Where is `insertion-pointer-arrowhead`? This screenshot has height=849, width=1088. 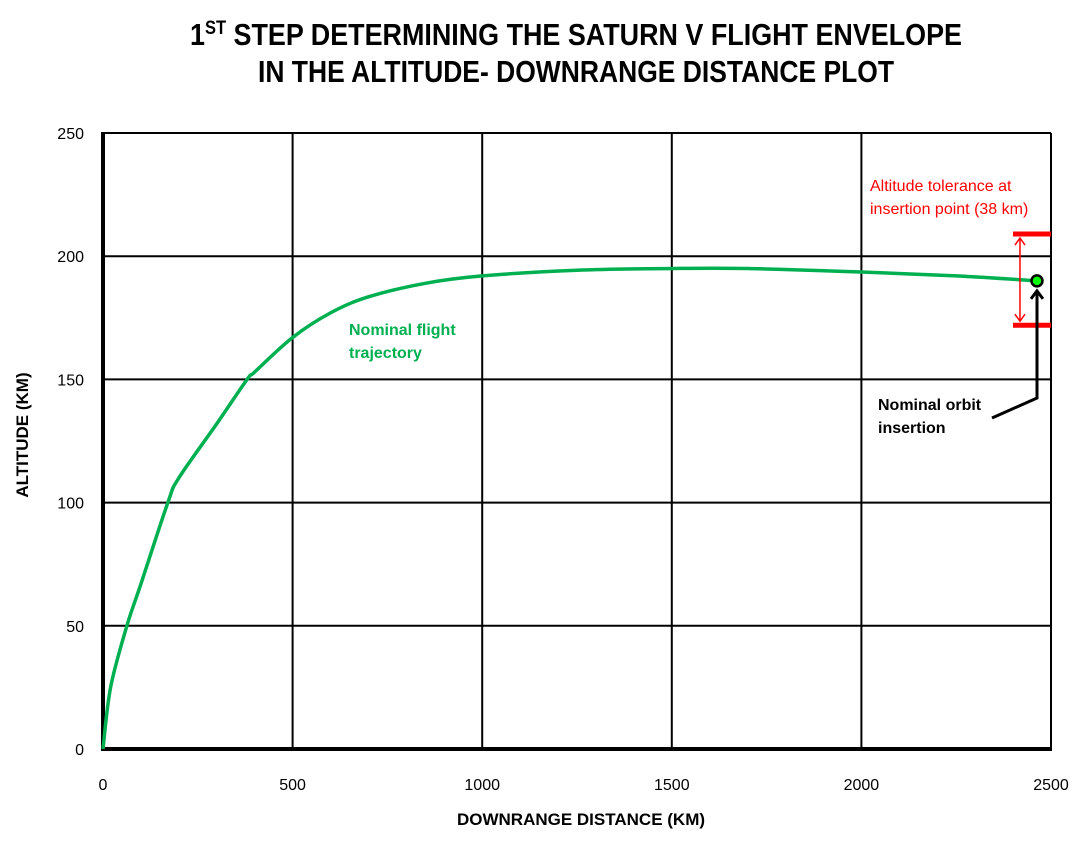
insertion-pointer-arrowhead is located at coordinates (1037, 294).